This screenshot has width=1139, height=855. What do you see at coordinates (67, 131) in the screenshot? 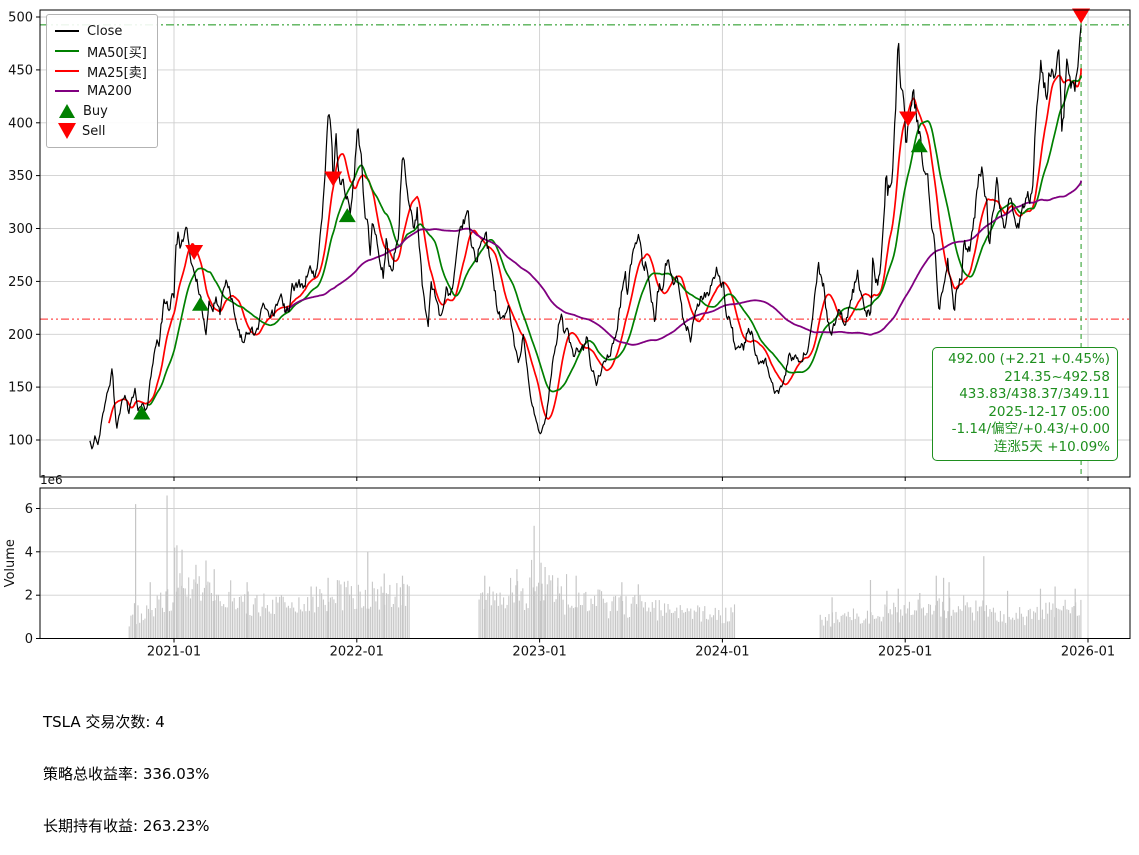
I see `sell-triangle-icon` at bounding box center [67, 131].